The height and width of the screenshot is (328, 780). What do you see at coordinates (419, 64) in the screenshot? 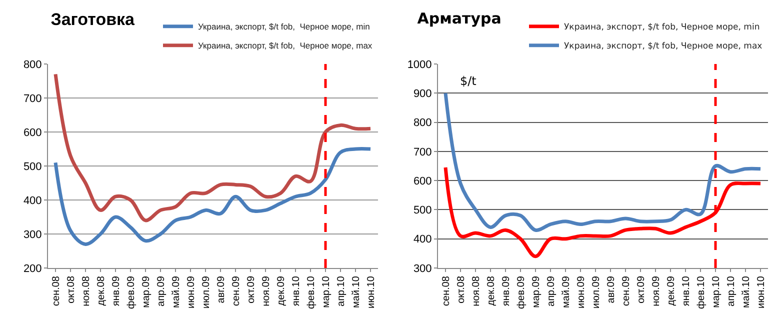
I see `y-tick-label: 1000` at bounding box center [419, 64].